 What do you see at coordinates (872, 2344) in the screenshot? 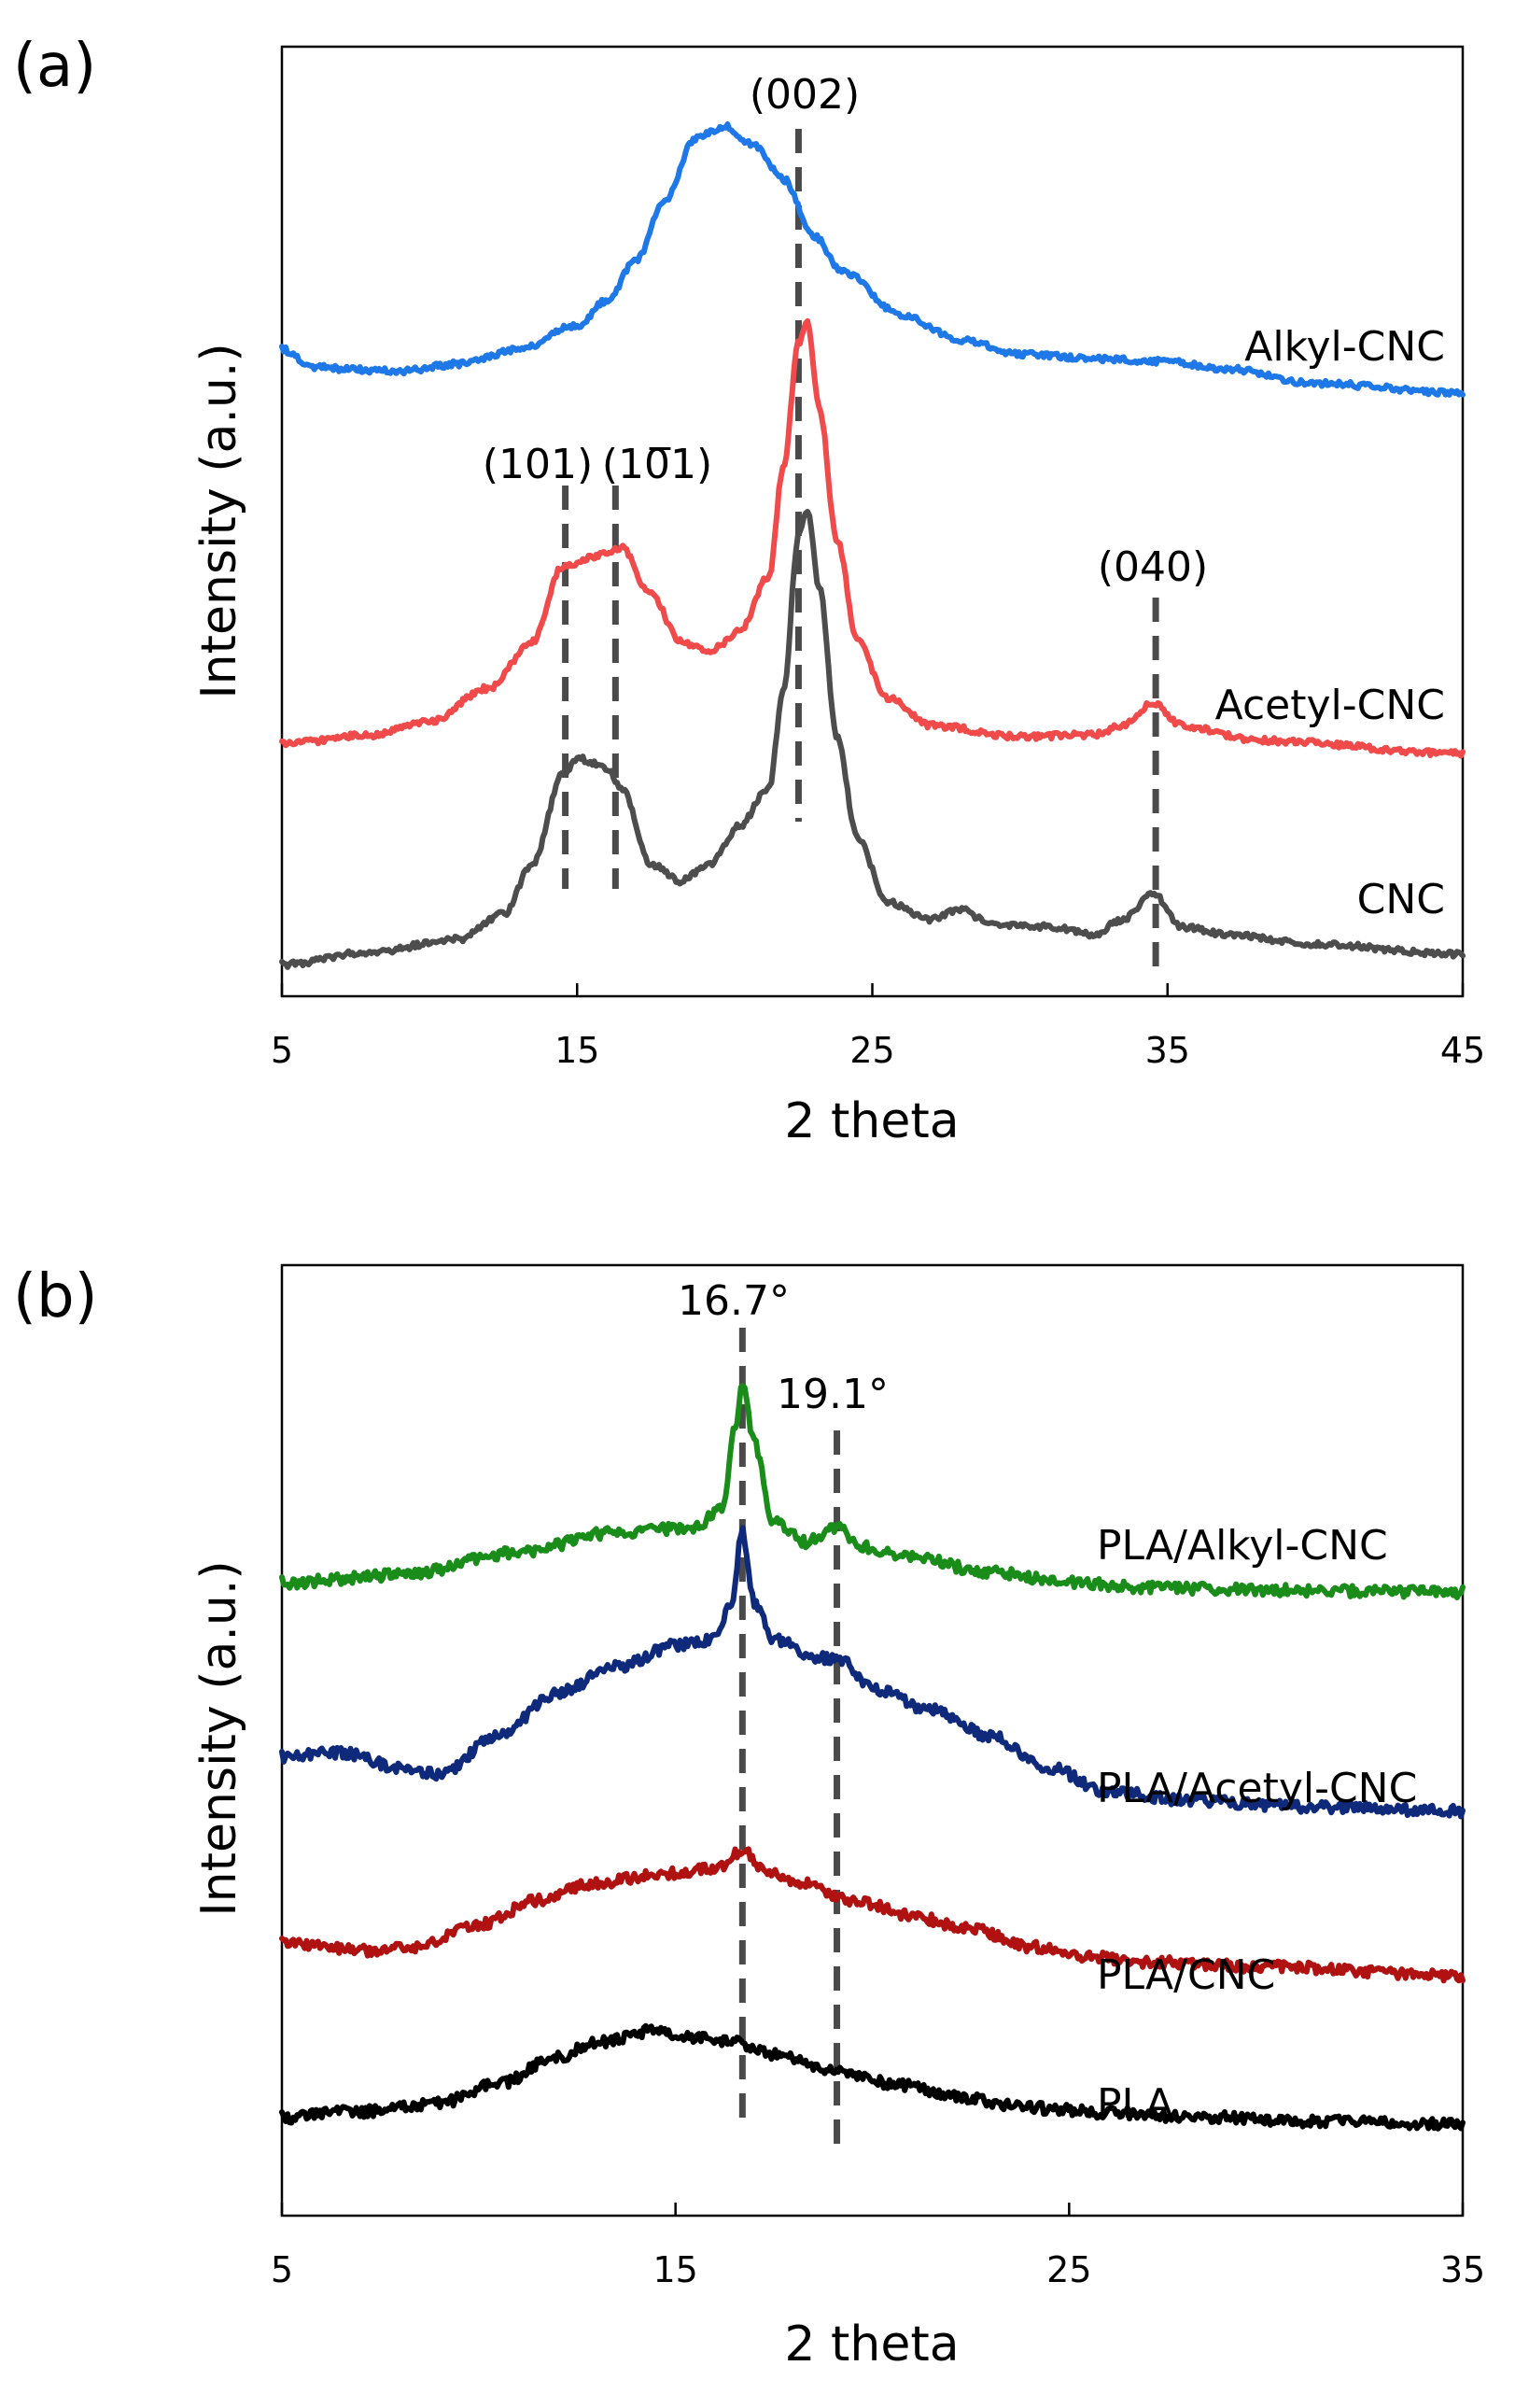
I see `panel-b-x-axis-title: 2 theta` at bounding box center [872, 2344].